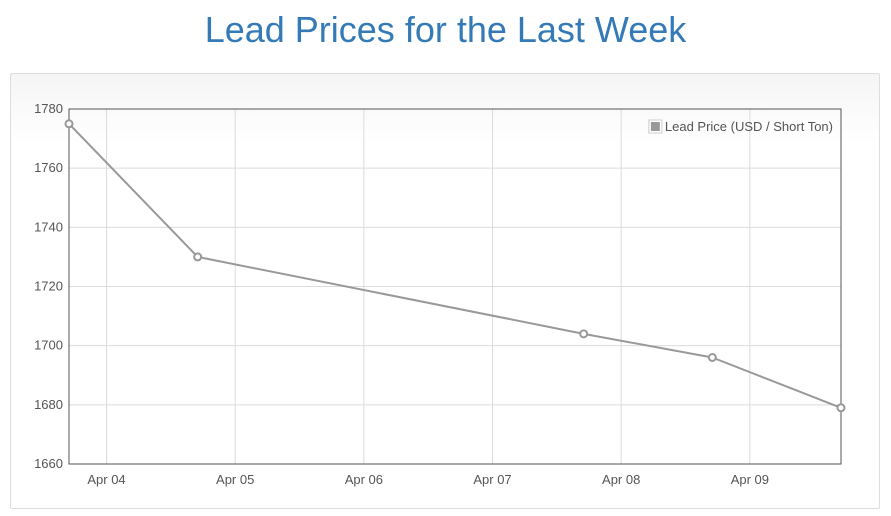 This screenshot has height=516, width=891. What do you see at coordinates (750, 479) in the screenshot?
I see `x-tick-label: Apr 09` at bounding box center [750, 479].